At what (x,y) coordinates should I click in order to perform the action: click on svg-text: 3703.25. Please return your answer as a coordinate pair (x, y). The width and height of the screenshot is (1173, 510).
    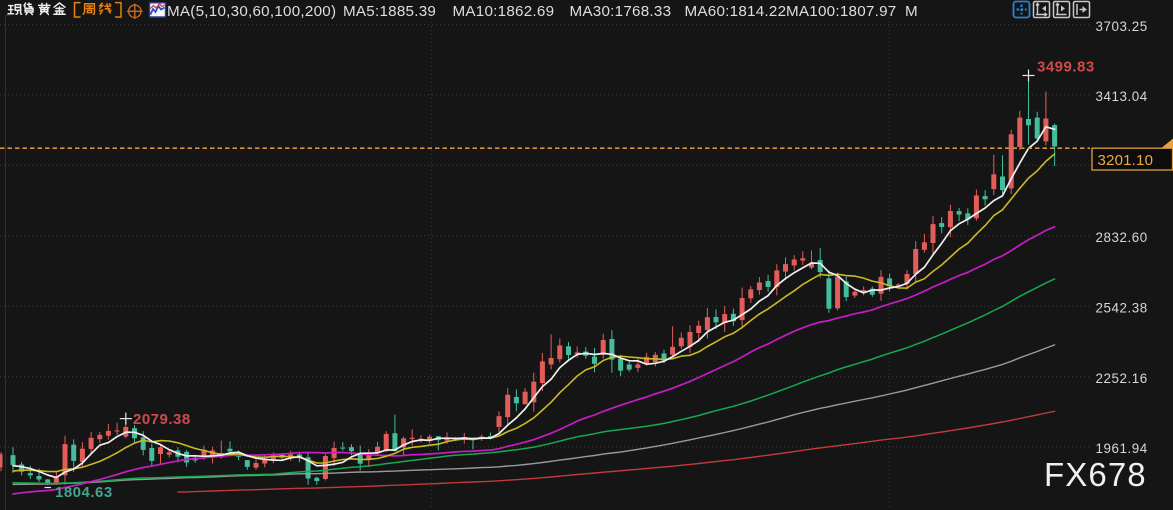
    Looking at the image, I should click on (1122, 26).